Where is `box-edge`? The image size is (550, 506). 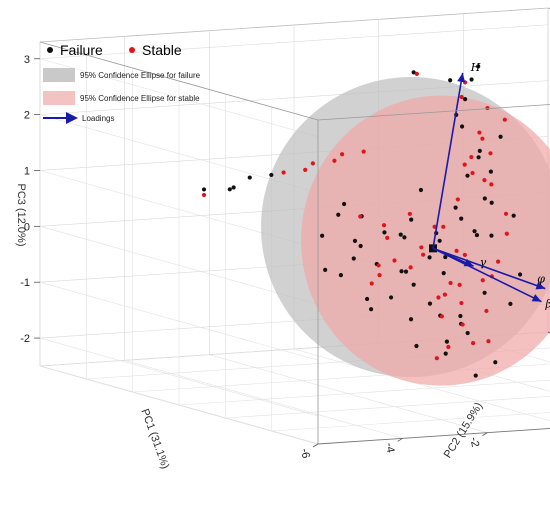 box-edge is located at coordinates (179, 81).